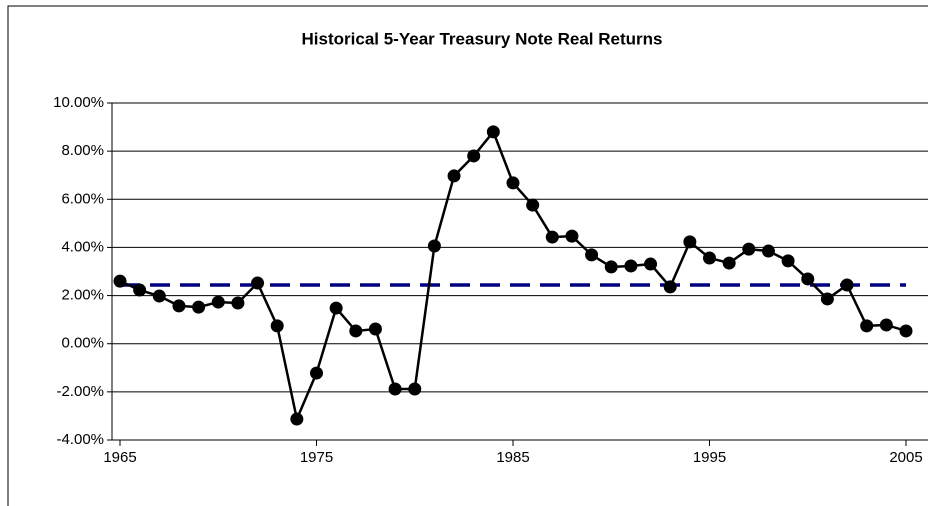  Describe the element at coordinates (82, 295) in the screenshot. I see `y-tick-label: 2.00%` at that location.